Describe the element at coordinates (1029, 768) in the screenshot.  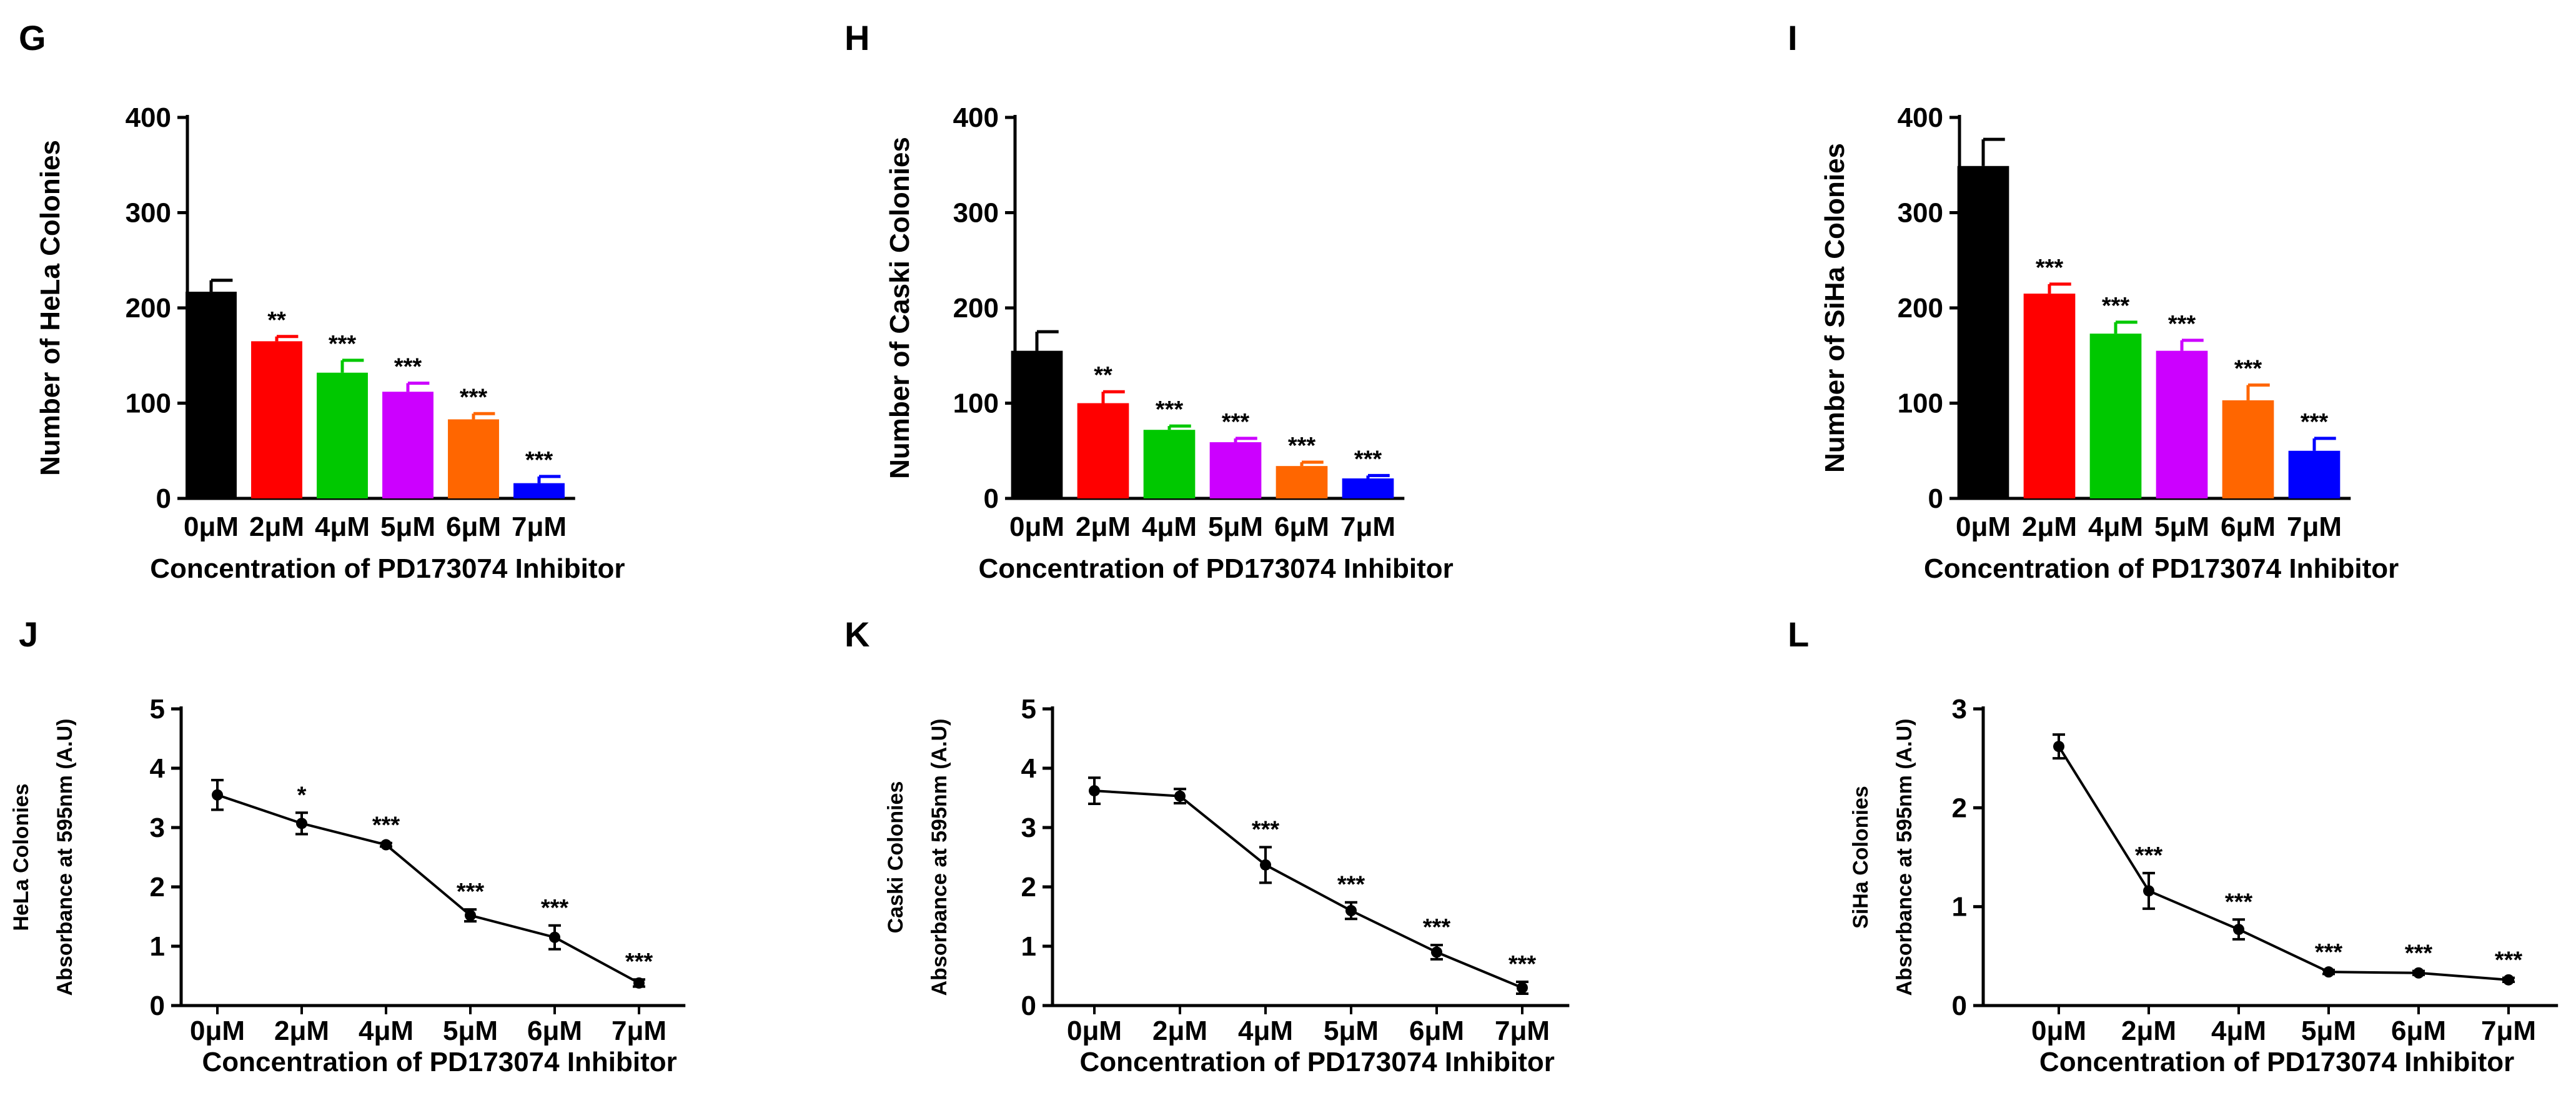
I see `y-tick-label: 4` at that location.